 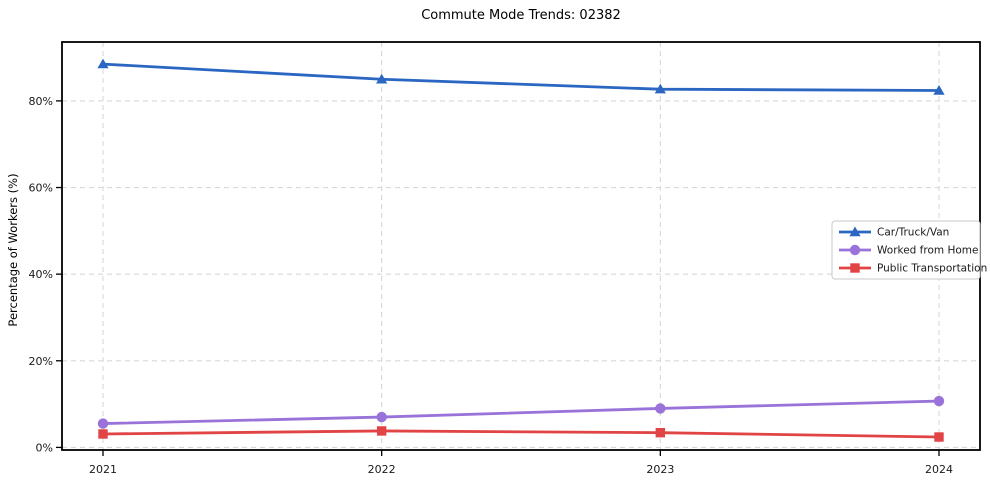 I want to click on legend-label: Car/Truck/Van, so click(x=913, y=233).